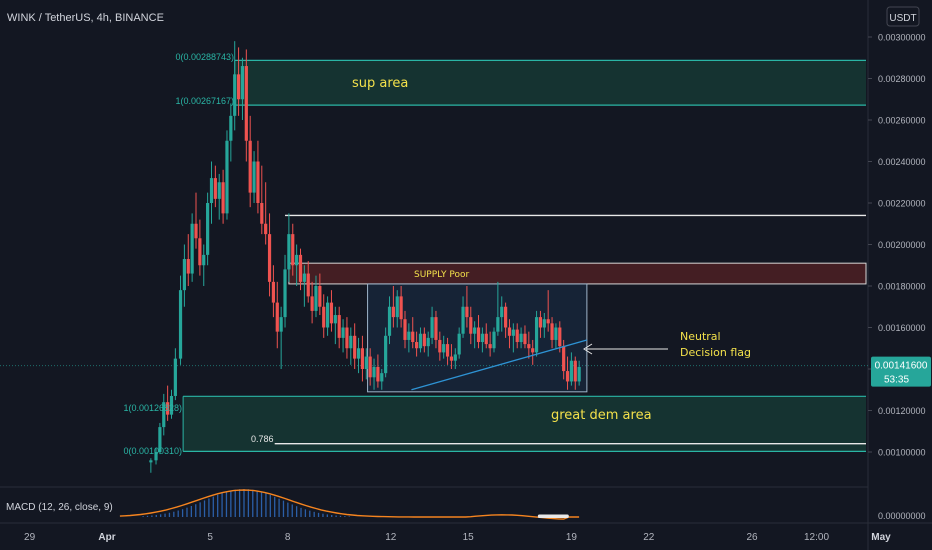 This screenshot has height=550, width=932. Describe the element at coordinates (550, 83) in the screenshot. I see `sup-area-zone` at that location.